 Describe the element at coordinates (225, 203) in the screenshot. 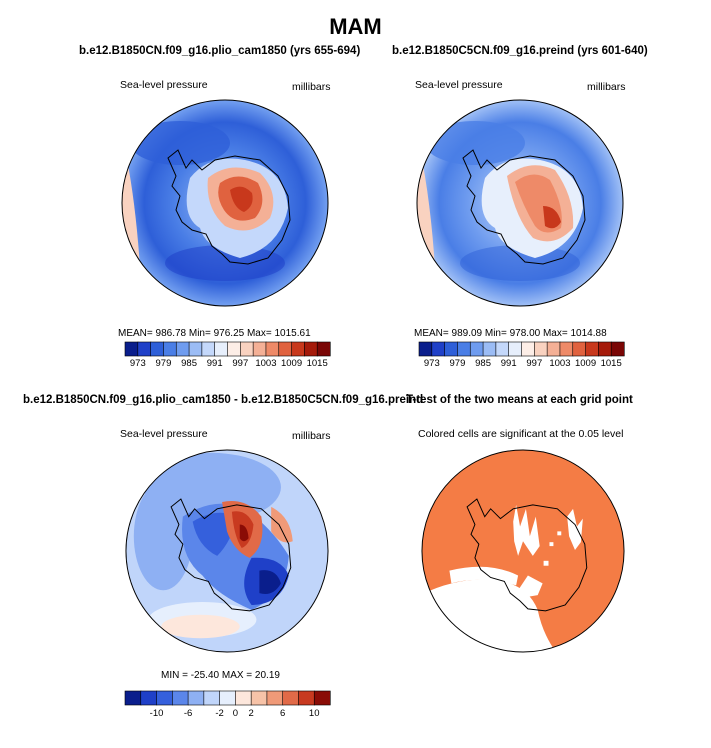

I see `panel-1-map` at that location.